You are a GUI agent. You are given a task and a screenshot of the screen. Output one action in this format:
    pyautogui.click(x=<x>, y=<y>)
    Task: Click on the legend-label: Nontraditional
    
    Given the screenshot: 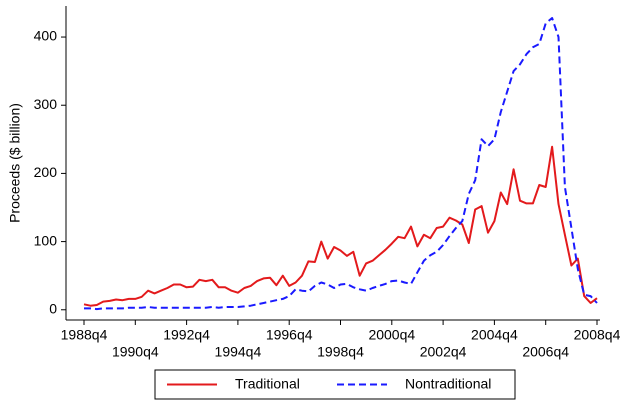 What is the action you would take?
    pyautogui.click(x=448, y=384)
    